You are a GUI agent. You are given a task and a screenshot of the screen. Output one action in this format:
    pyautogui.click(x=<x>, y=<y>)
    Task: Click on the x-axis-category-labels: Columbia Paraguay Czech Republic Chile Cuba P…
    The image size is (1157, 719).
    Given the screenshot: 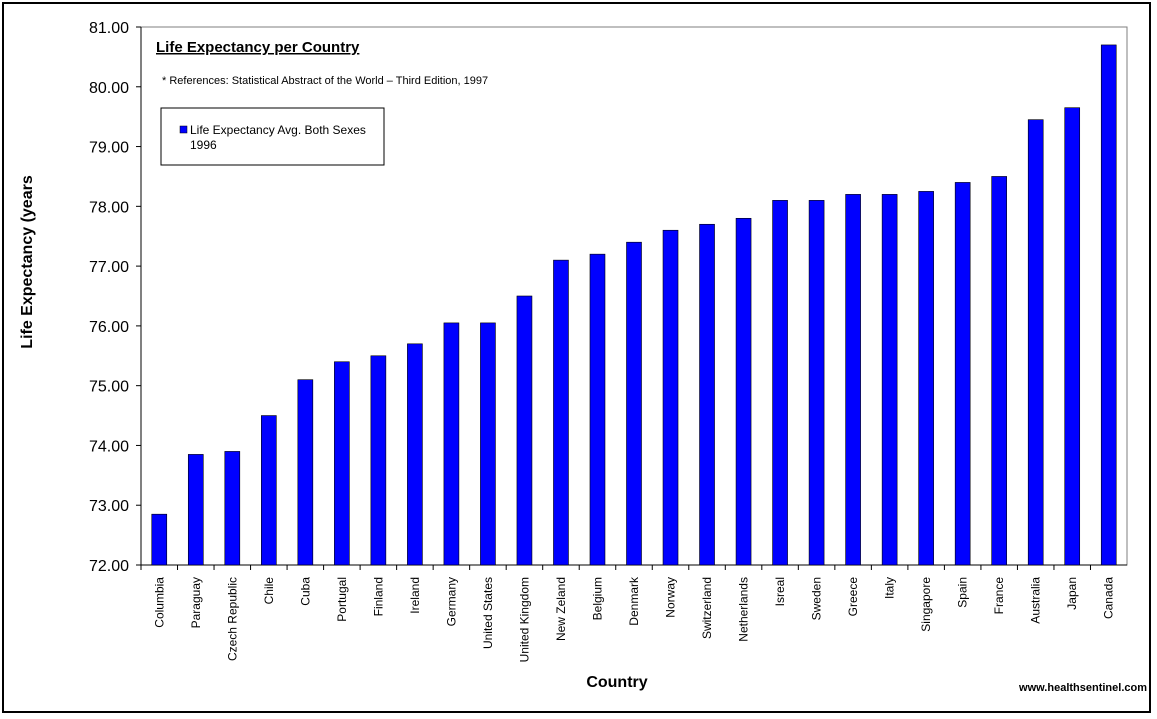 What is the action you would take?
    pyautogui.click(x=628, y=613)
    